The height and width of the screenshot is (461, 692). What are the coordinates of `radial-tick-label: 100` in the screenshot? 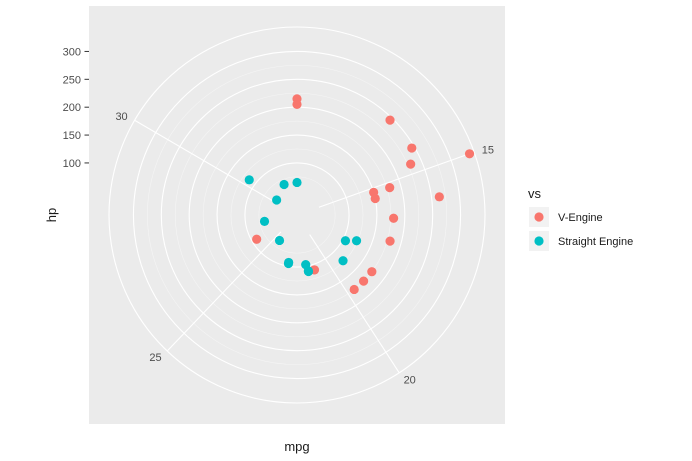 It's located at (72, 164).